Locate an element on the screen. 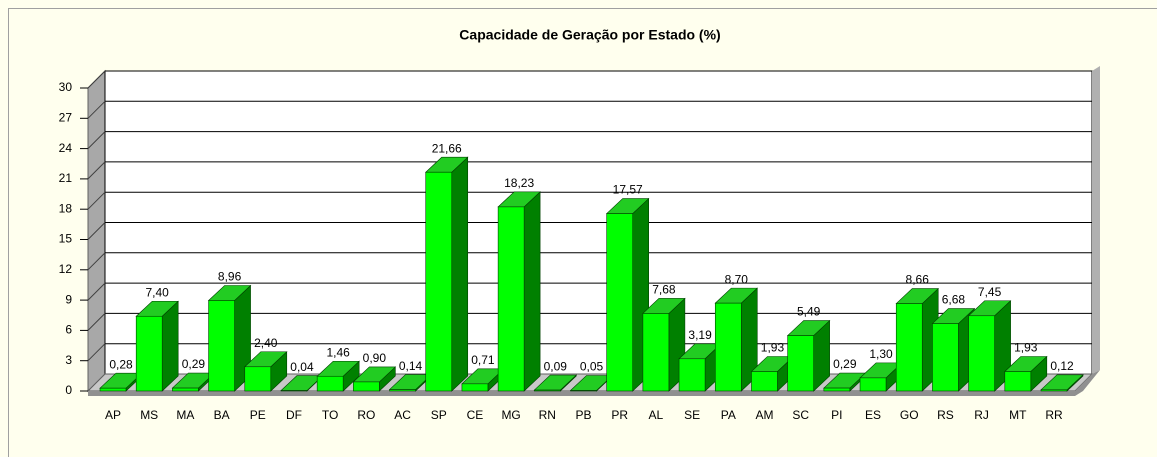 Image resolution: width=1157 pixels, height=457 pixels. floor-edge is located at coordinates (594, 383).